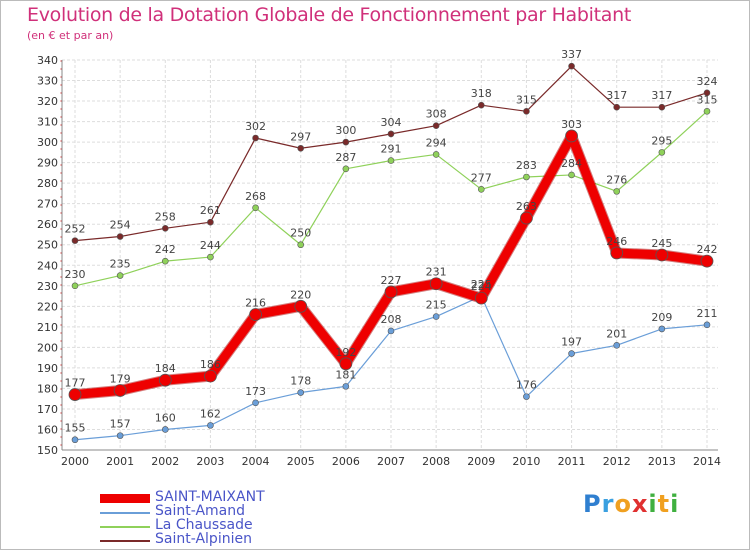  Describe the element at coordinates (300, 381) in the screenshot. I see `data-label: 178` at that location.